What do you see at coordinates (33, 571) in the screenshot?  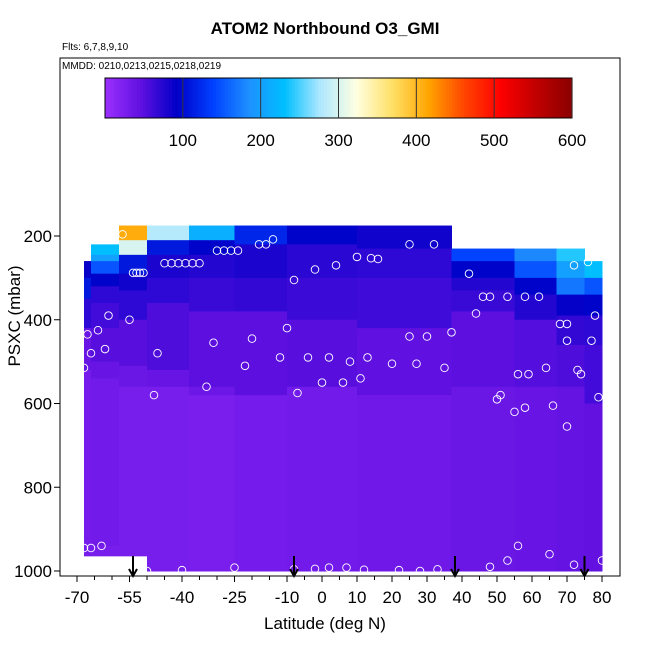 I see `y-tick-label: 1000` at bounding box center [33, 571].